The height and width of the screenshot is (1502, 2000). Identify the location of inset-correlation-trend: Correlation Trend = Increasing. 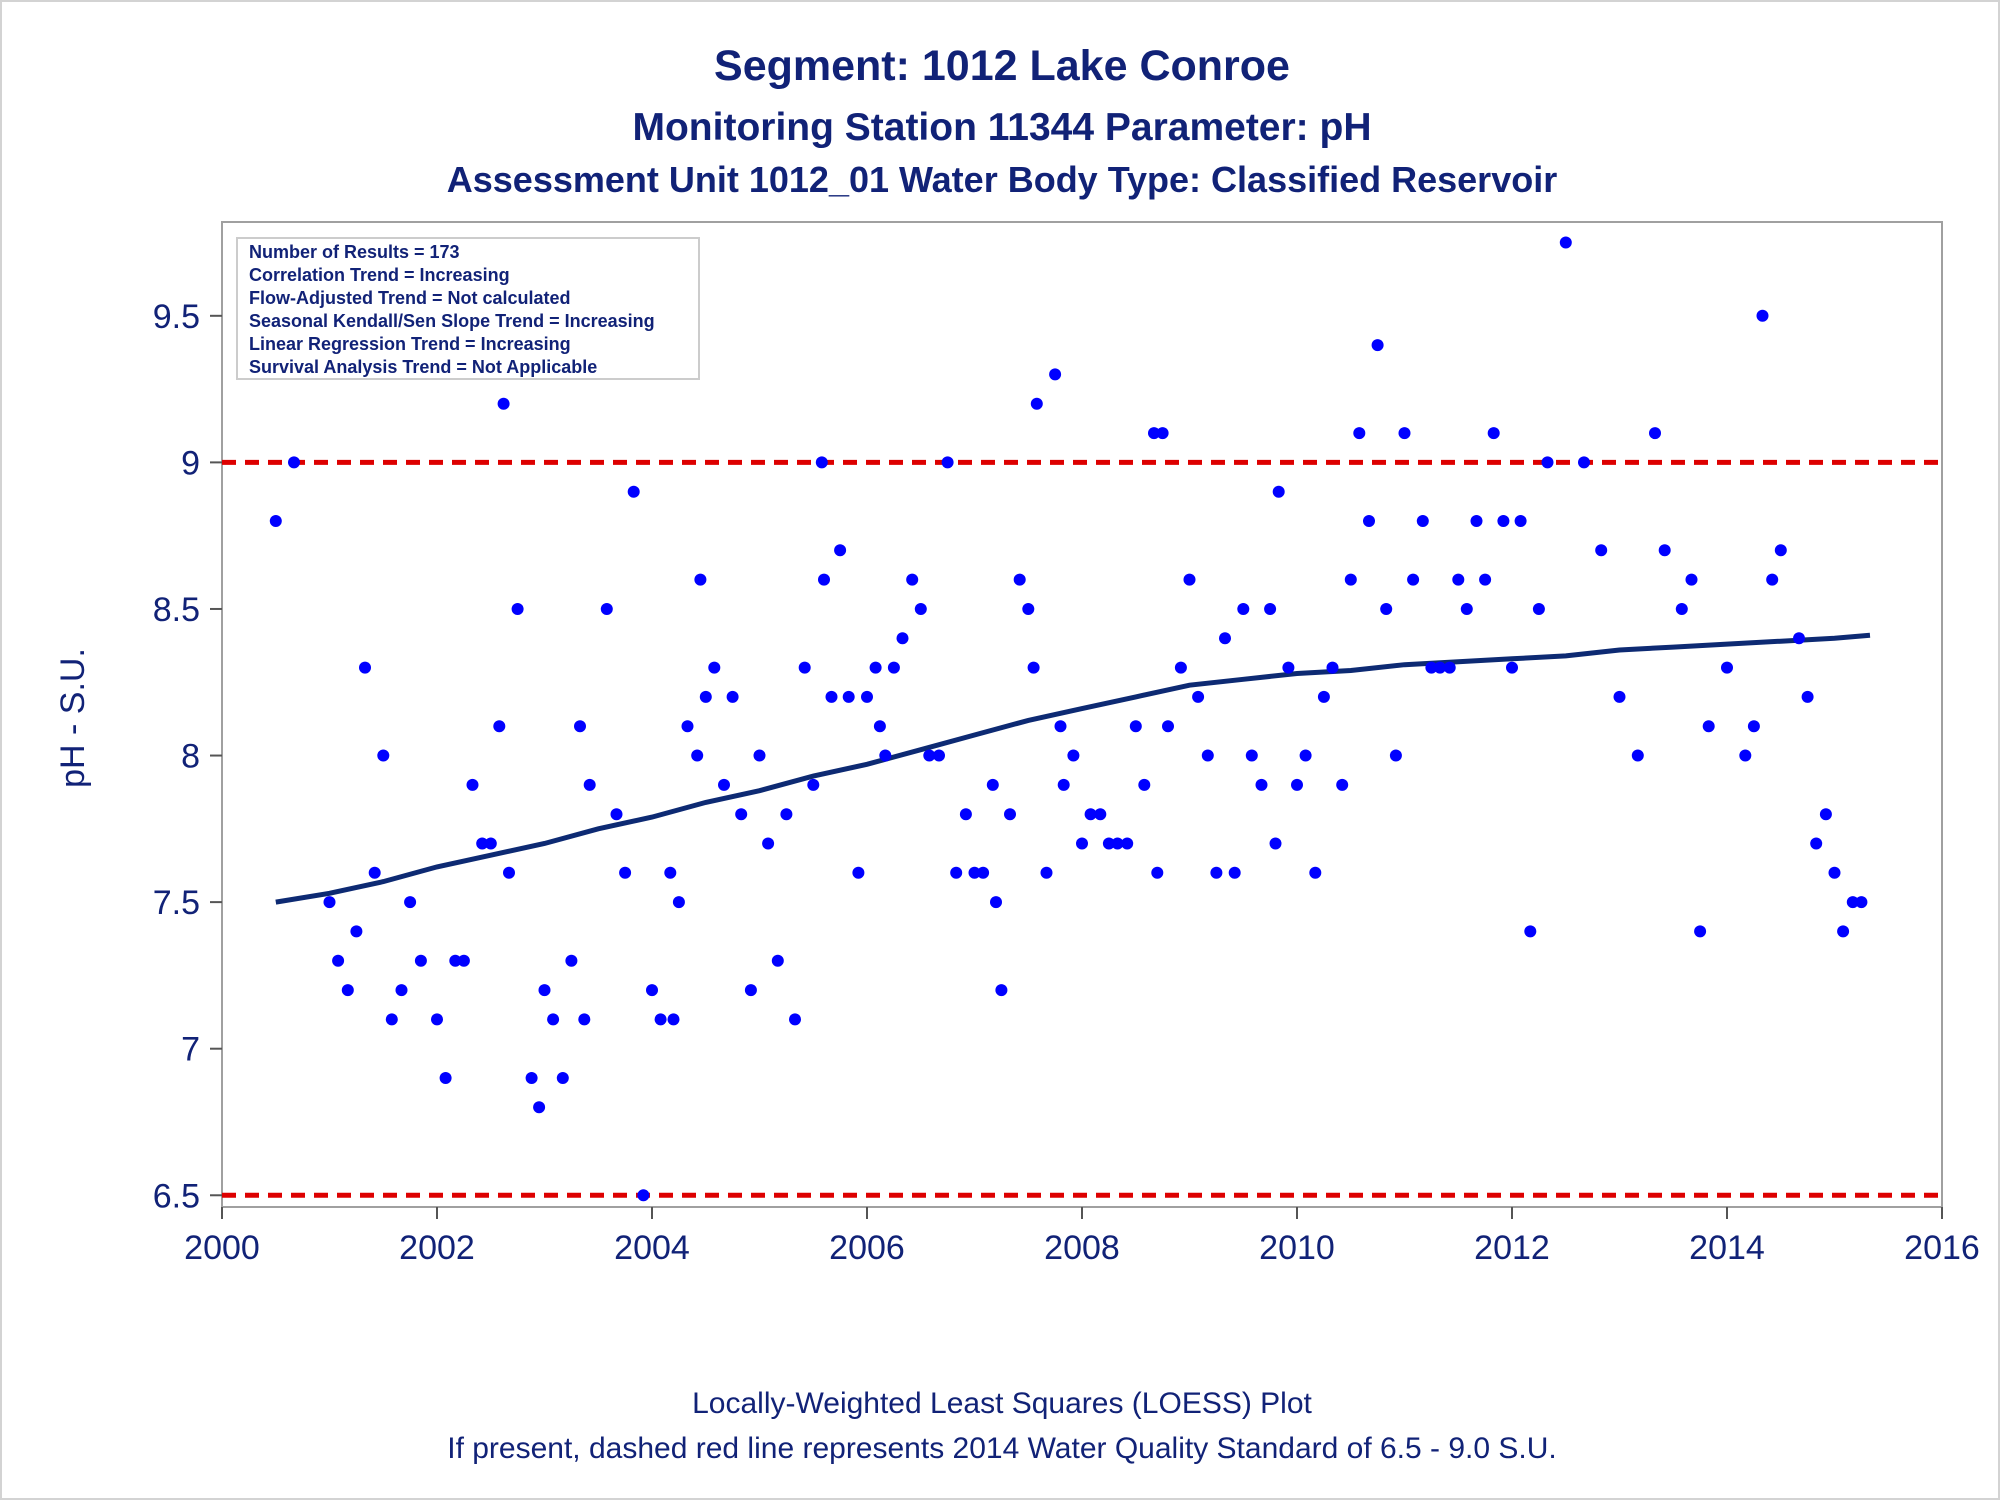
(379, 275).